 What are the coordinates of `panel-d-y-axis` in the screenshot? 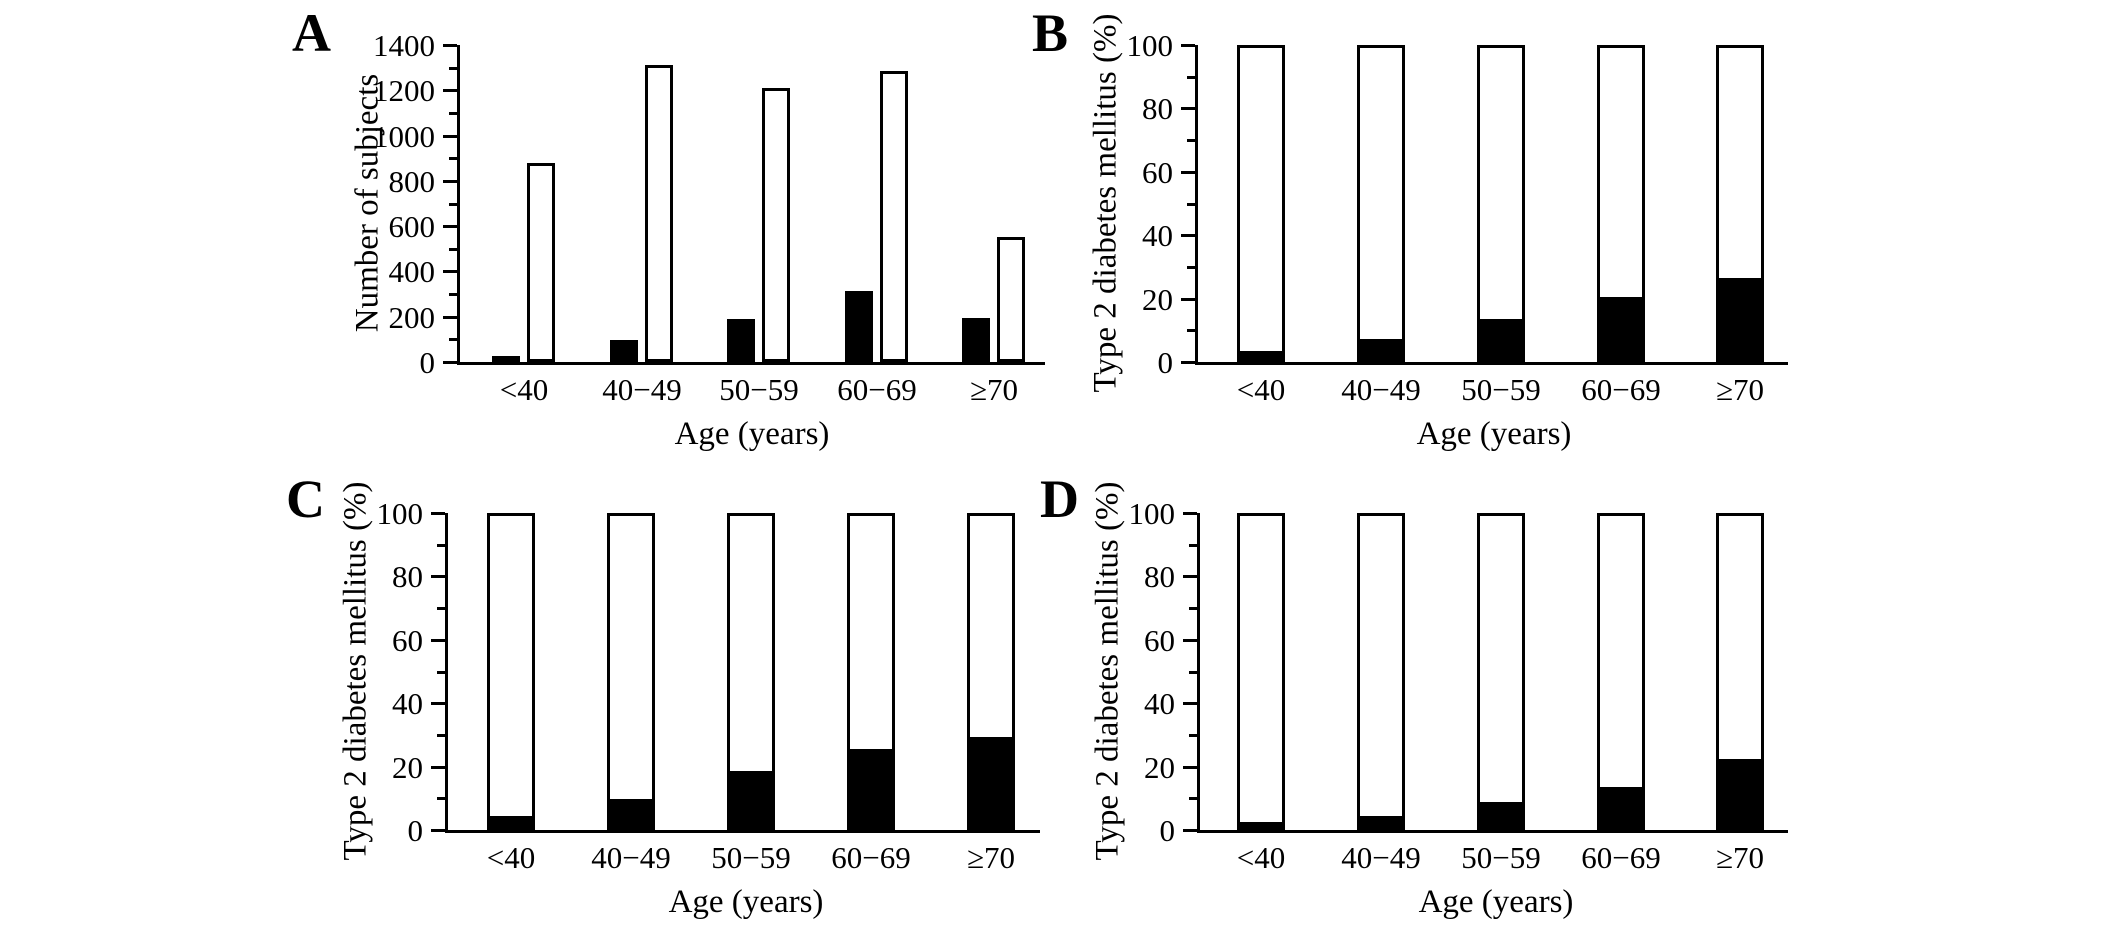 It's located at (1198, 673).